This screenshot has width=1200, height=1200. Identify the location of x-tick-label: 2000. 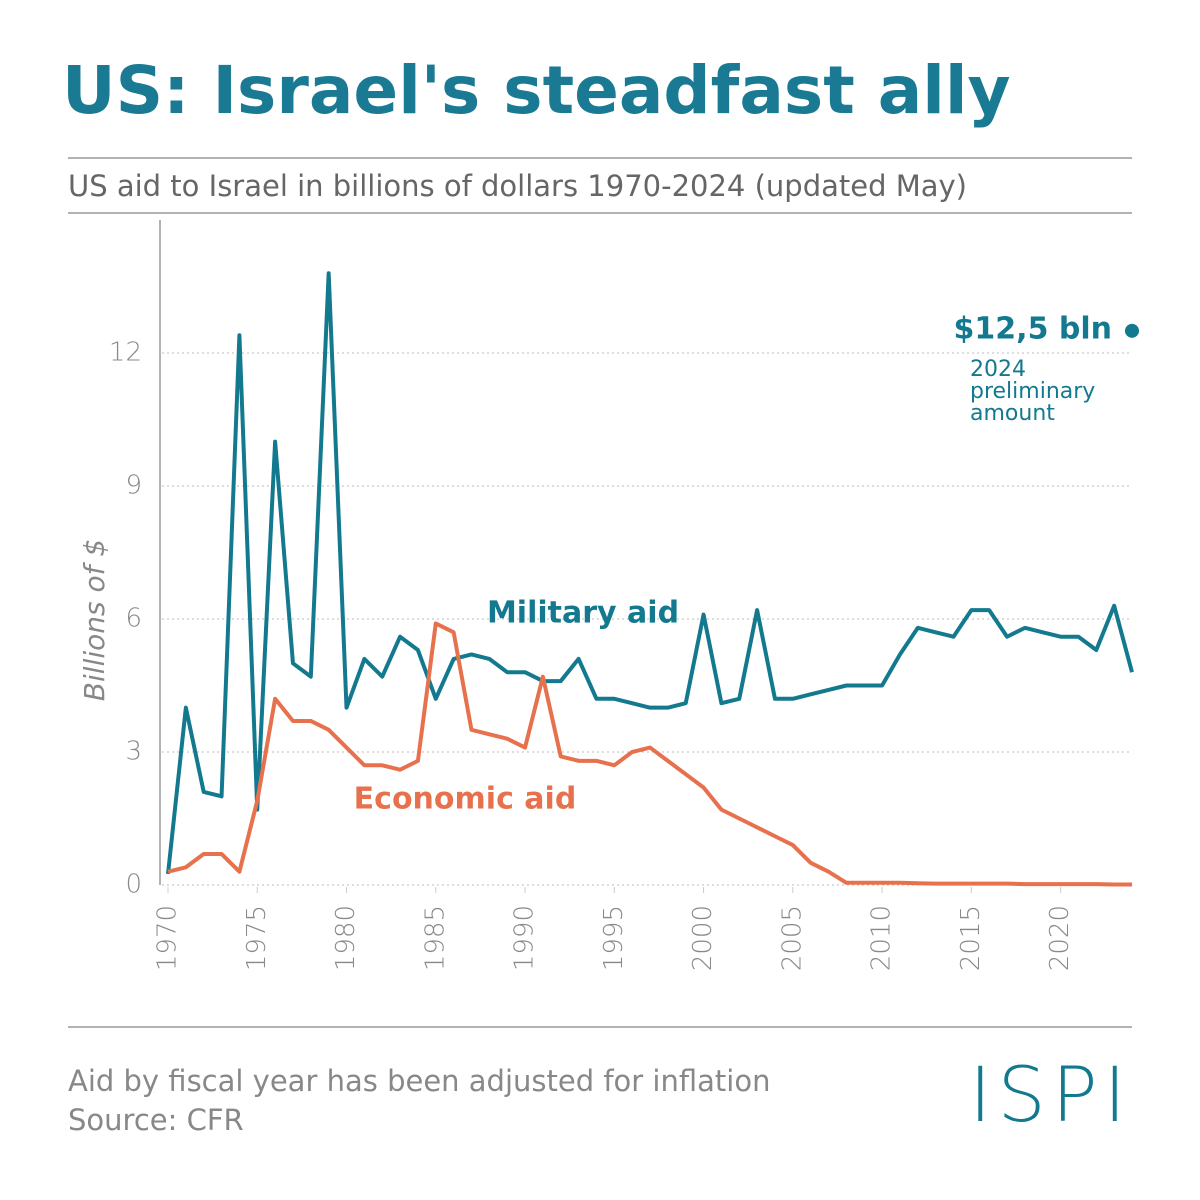
(703, 938).